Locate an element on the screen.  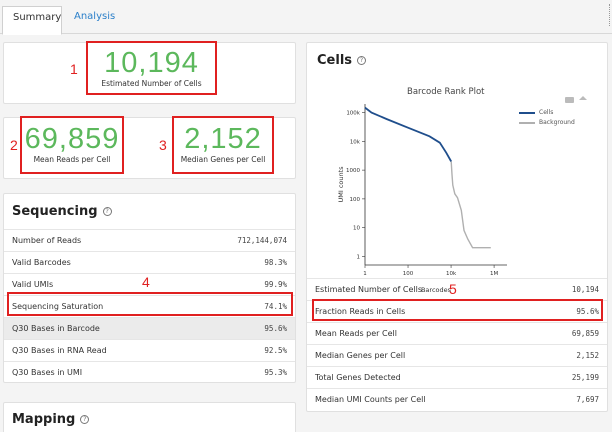
row-label: Fraction Reads in Cells is located at coordinates (360, 311).